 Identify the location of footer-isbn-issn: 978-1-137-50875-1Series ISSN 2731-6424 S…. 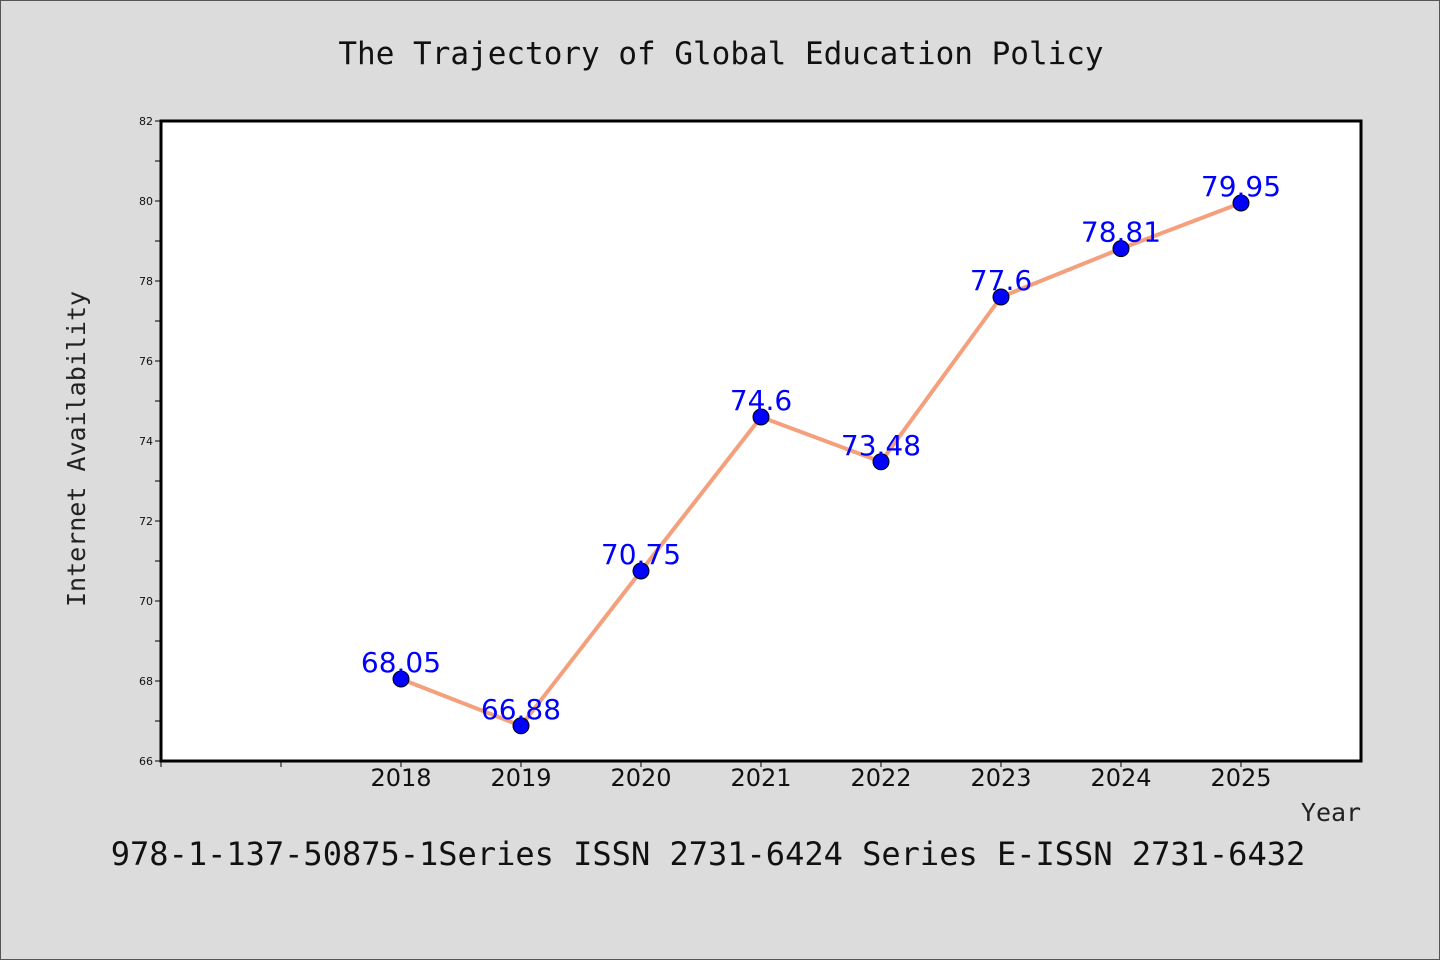
(708, 854).